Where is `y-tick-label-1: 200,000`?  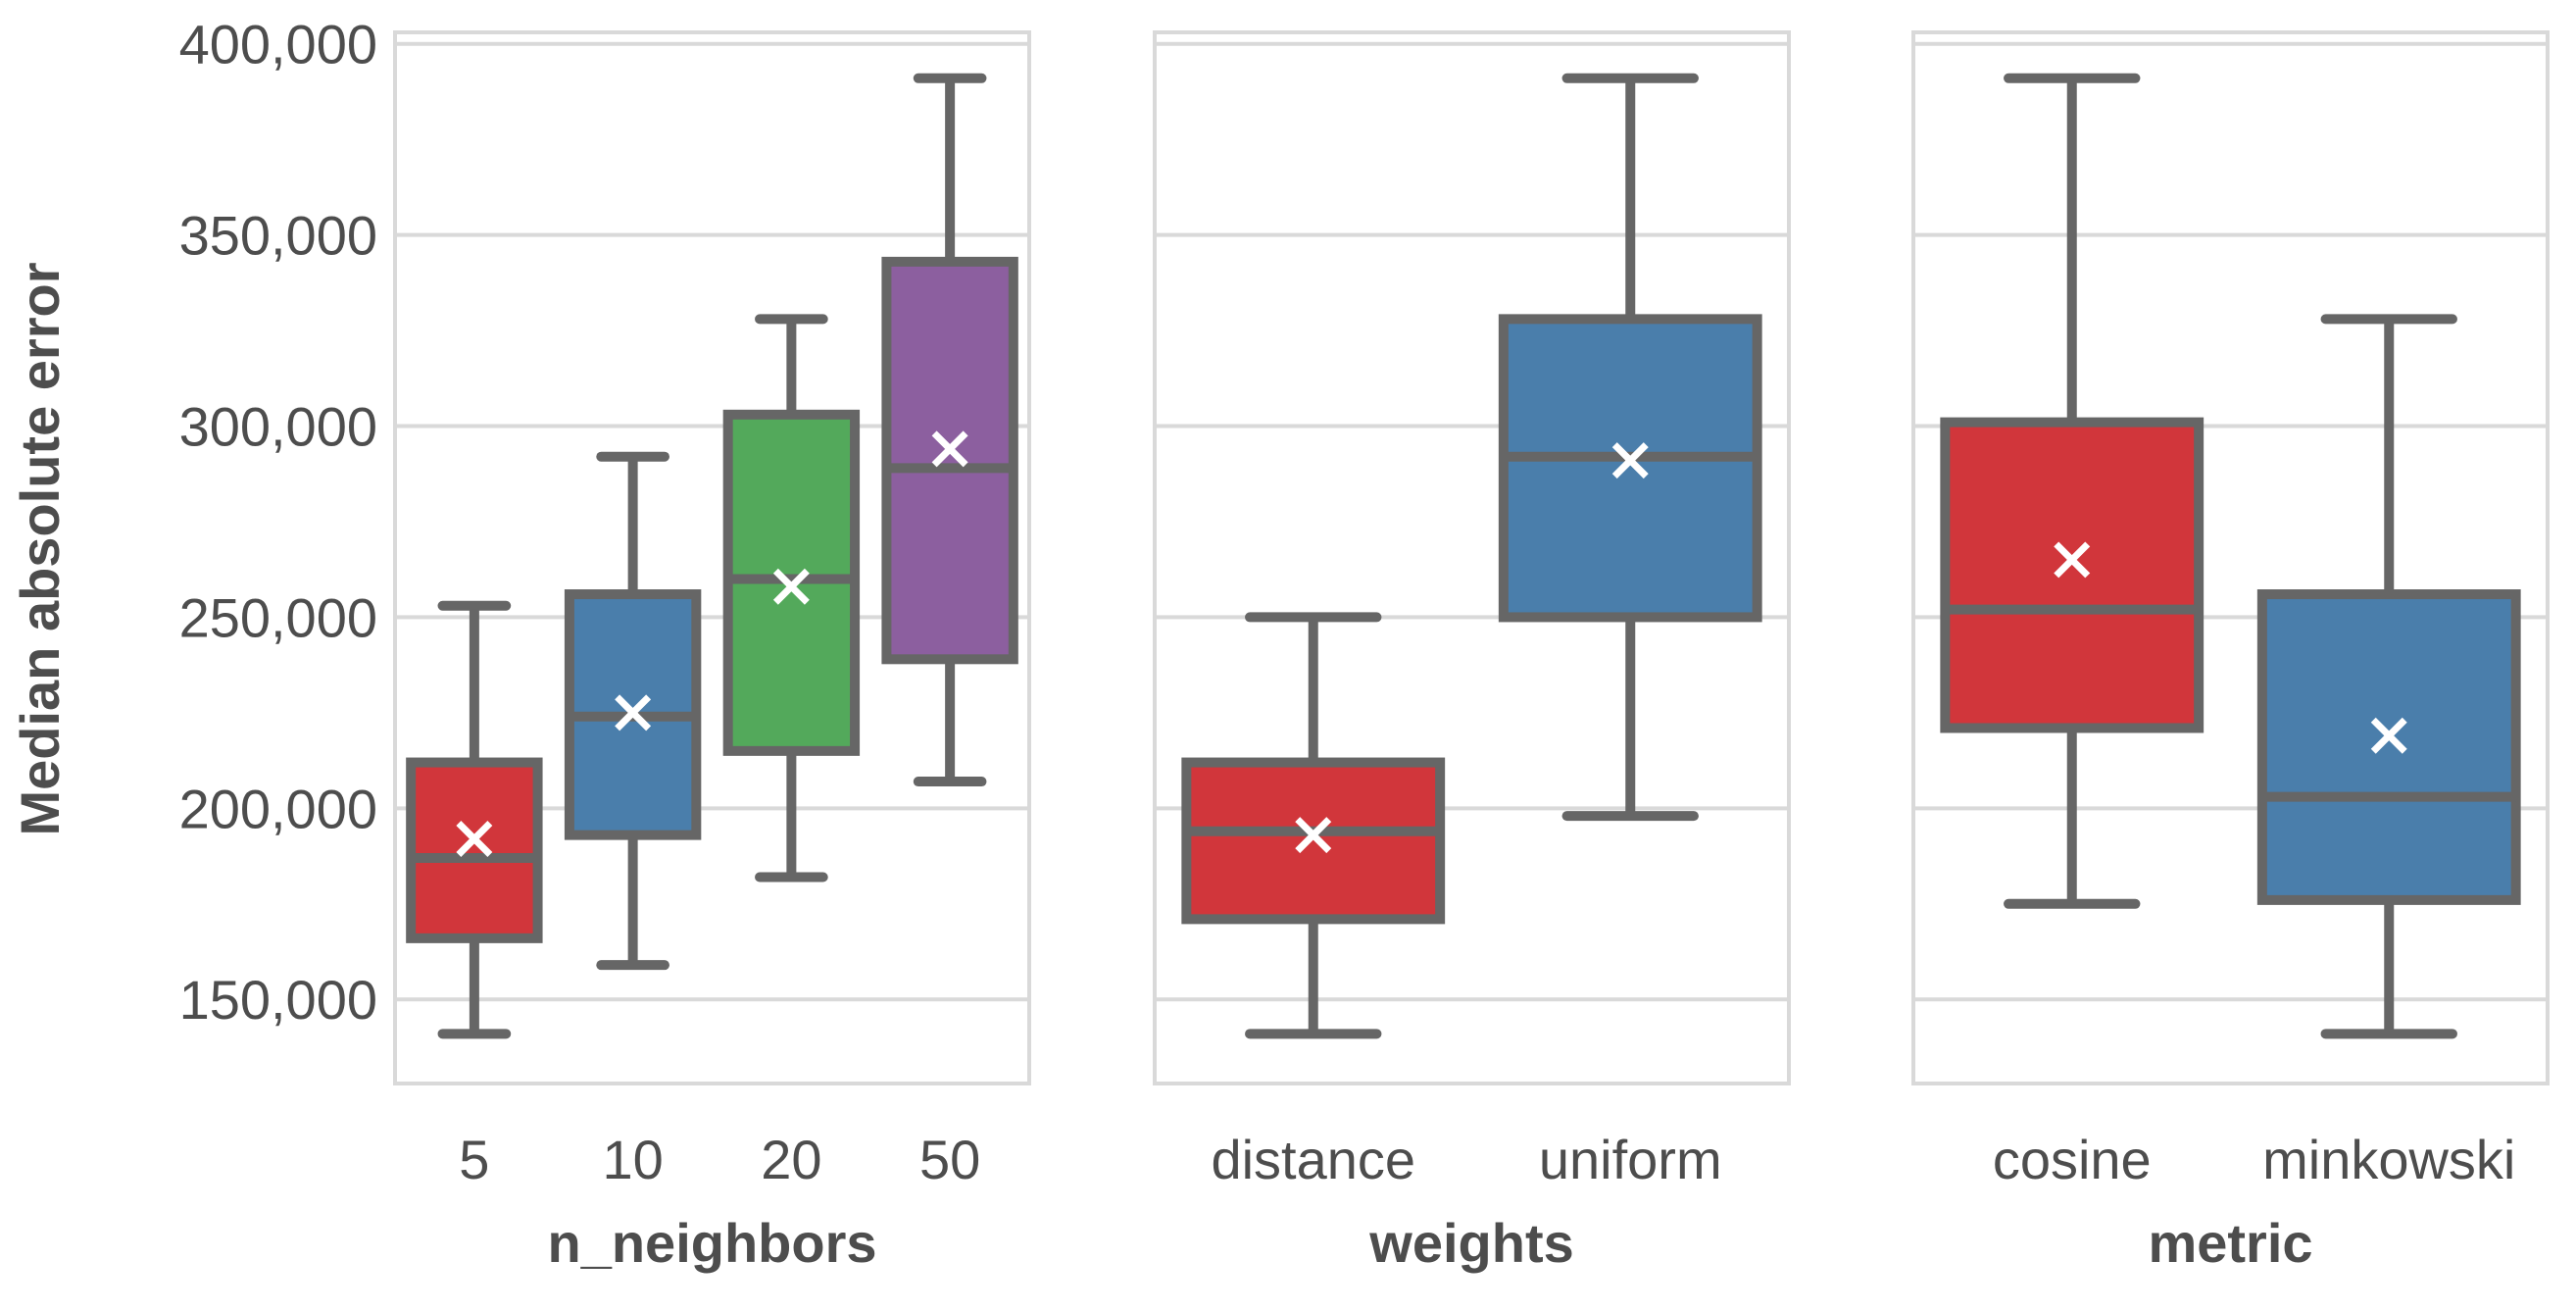 y-tick-label-1: 200,000 is located at coordinates (278, 808).